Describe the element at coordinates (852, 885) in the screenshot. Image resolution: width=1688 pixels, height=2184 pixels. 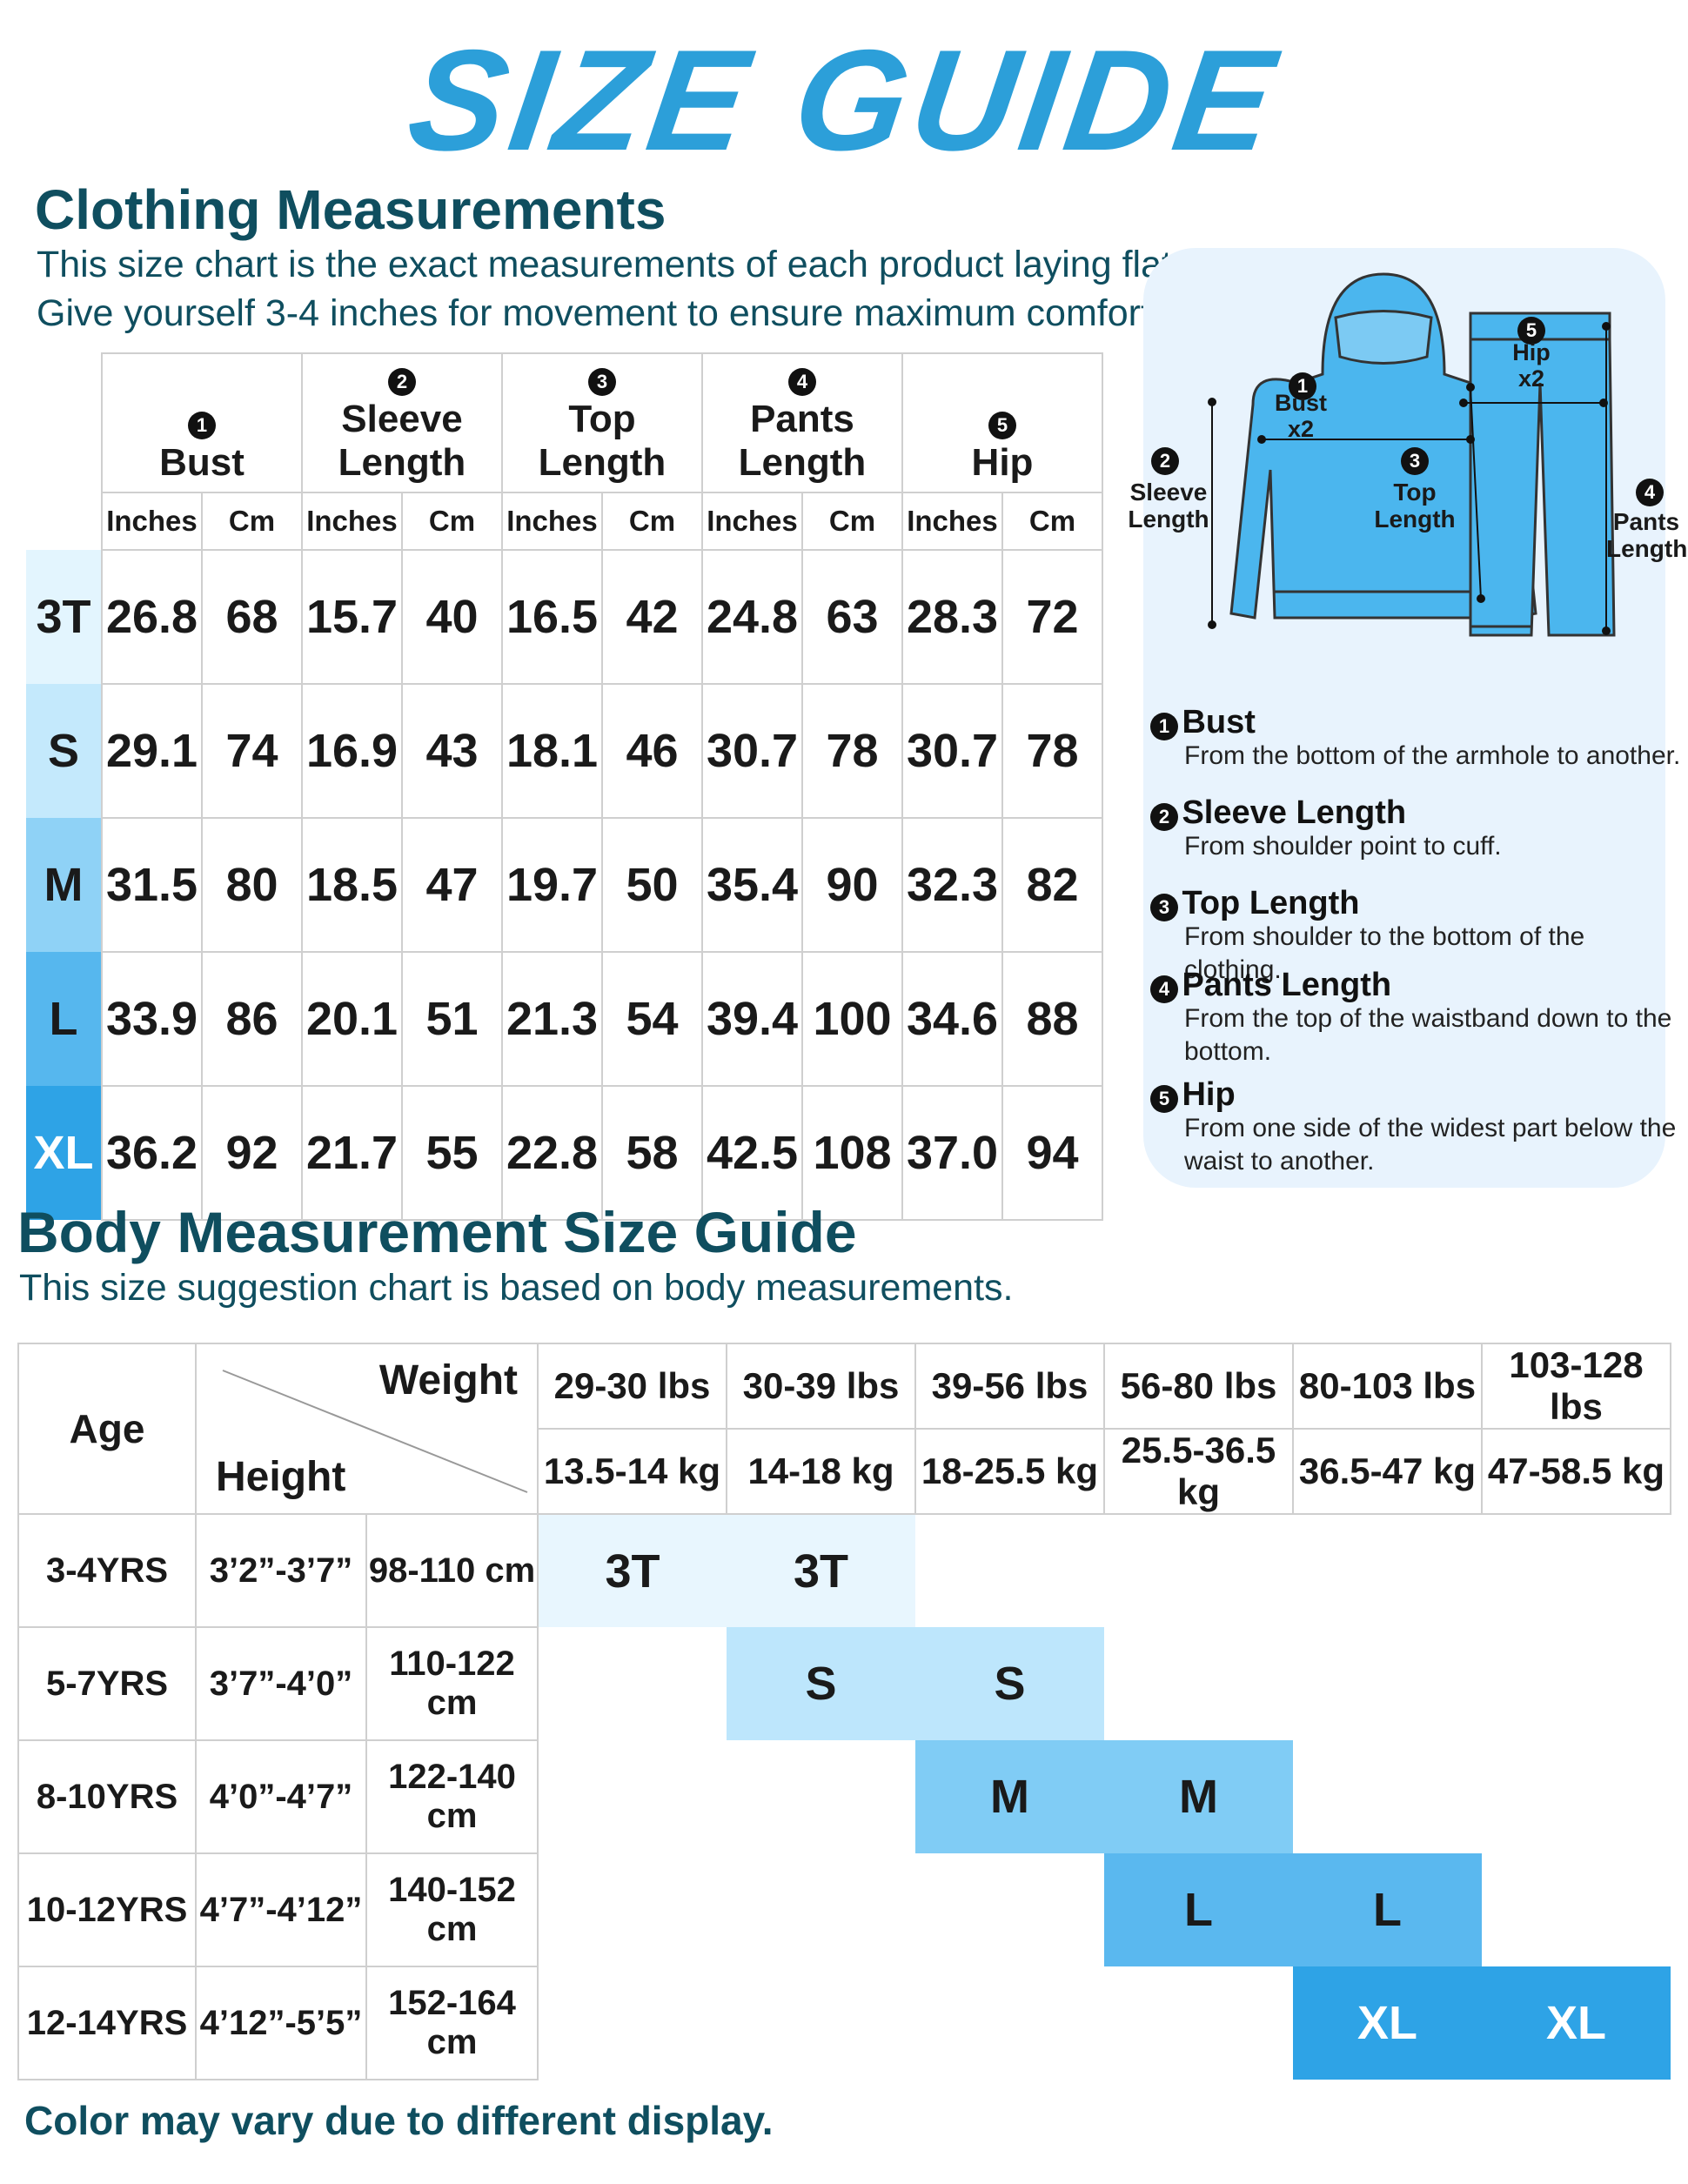
I see `value-cell: 90` at that location.